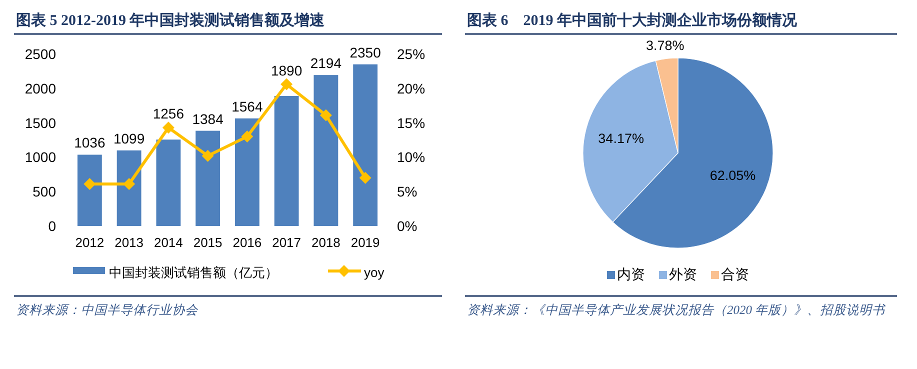 The width and height of the screenshot is (917, 369). I want to click on y2-tick-label: 10%, so click(411, 157).